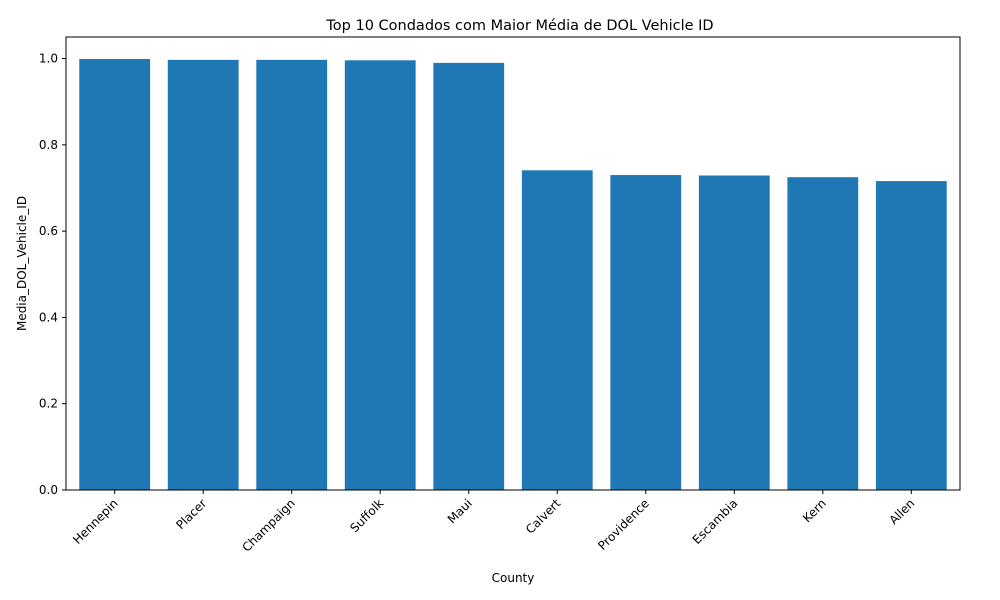 The height and width of the screenshot is (600, 1000). I want to click on bar-kern, so click(823, 333).